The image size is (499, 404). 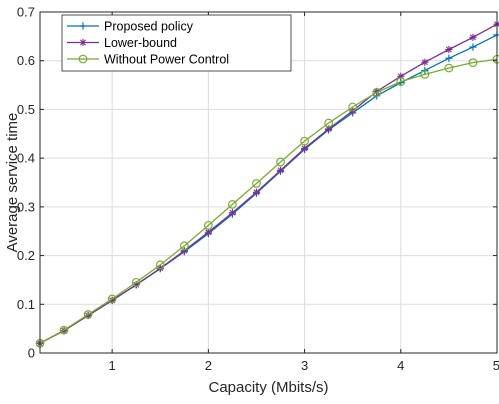 I want to click on y-tick-label: 0.1, so click(x=26, y=304).